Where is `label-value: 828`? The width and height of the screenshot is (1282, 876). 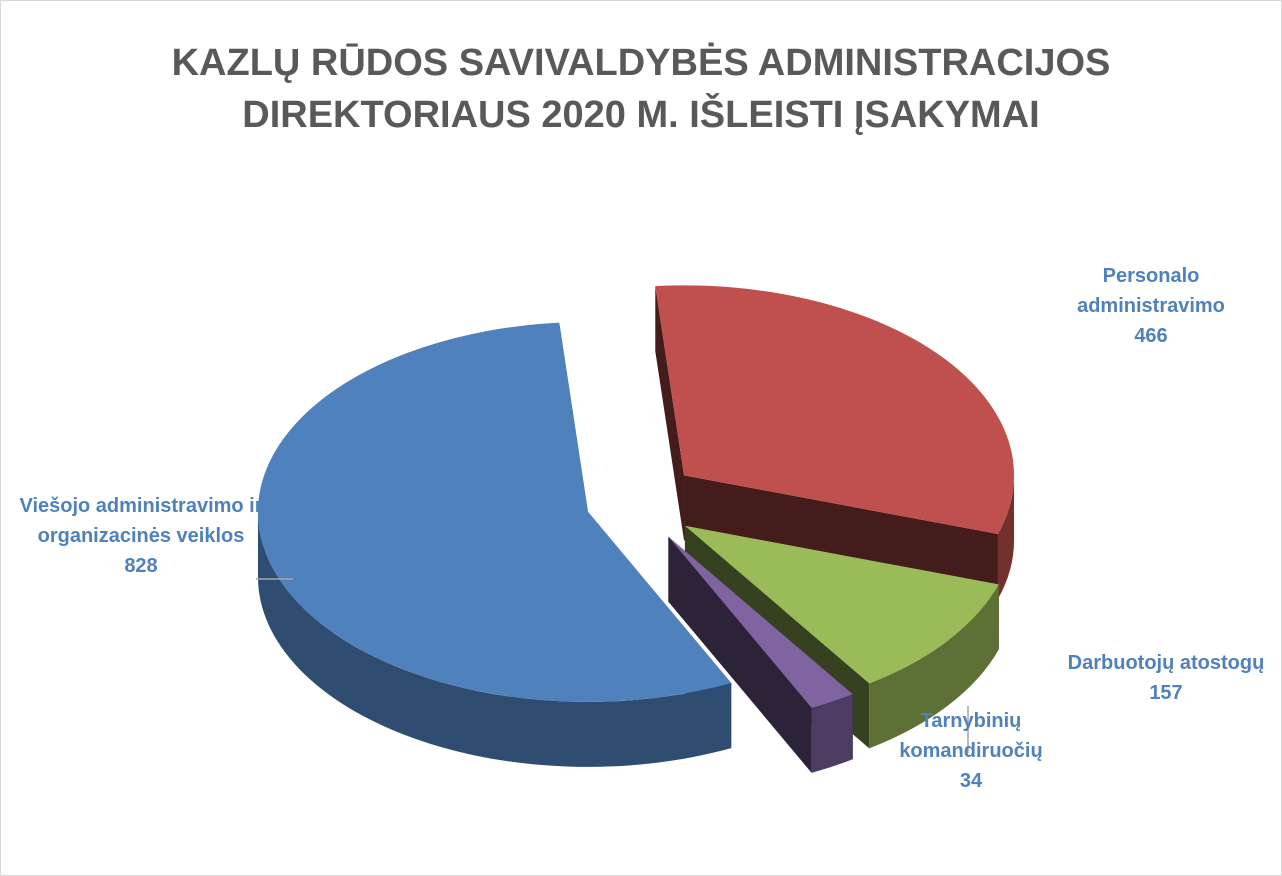
label-value: 828 is located at coordinates (141, 566).